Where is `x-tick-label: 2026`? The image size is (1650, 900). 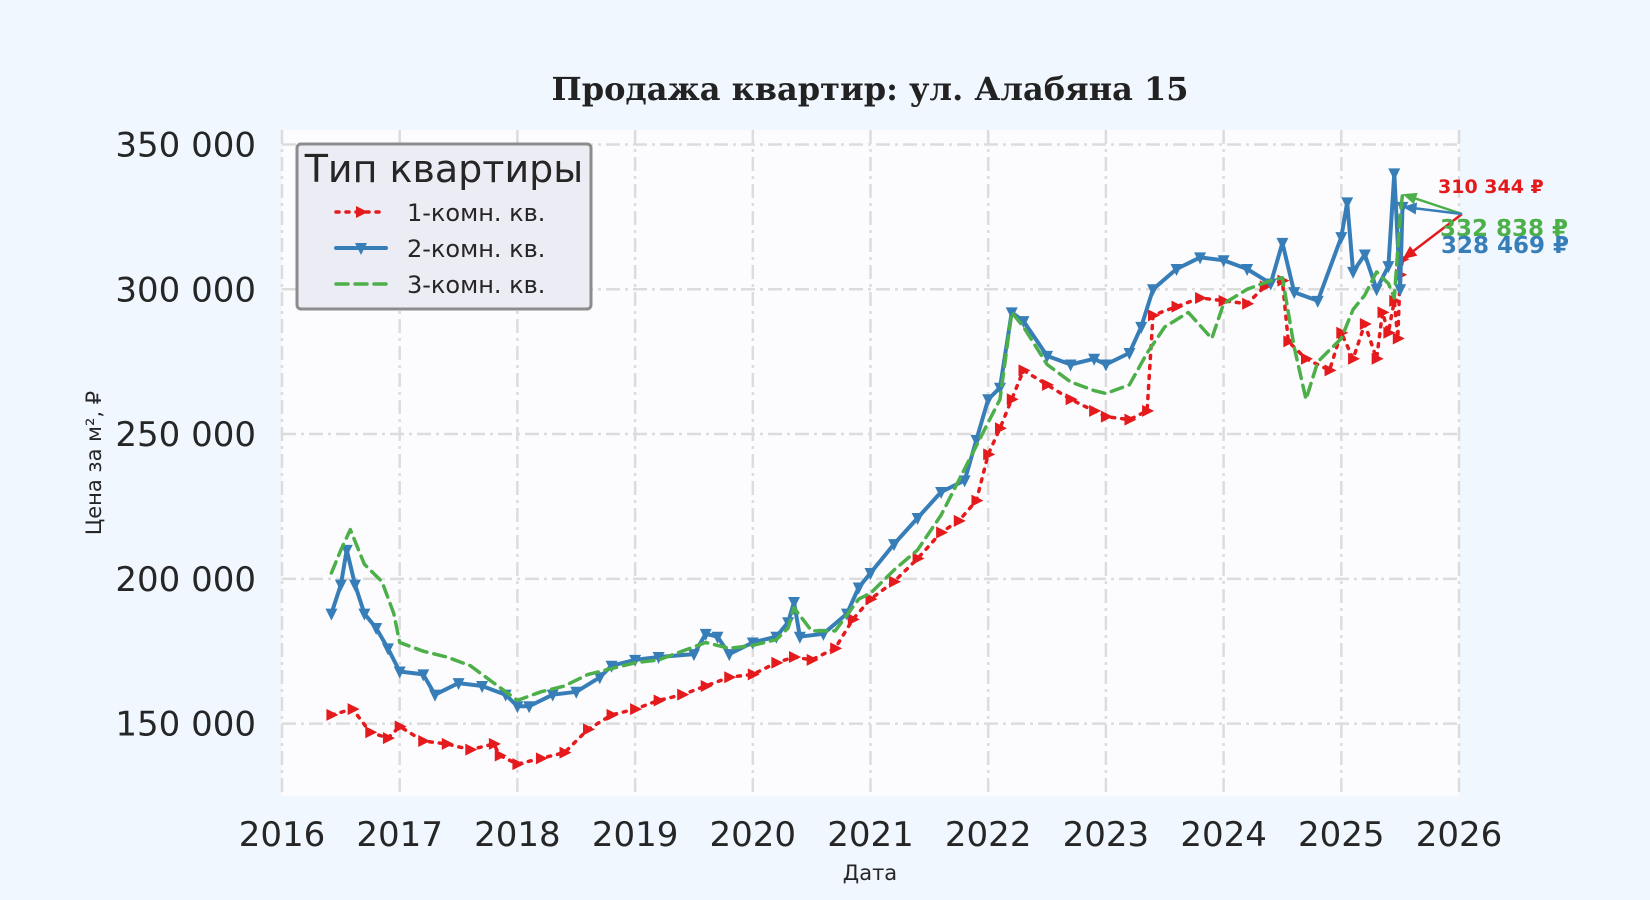
x-tick-label: 2026 is located at coordinates (1459, 835).